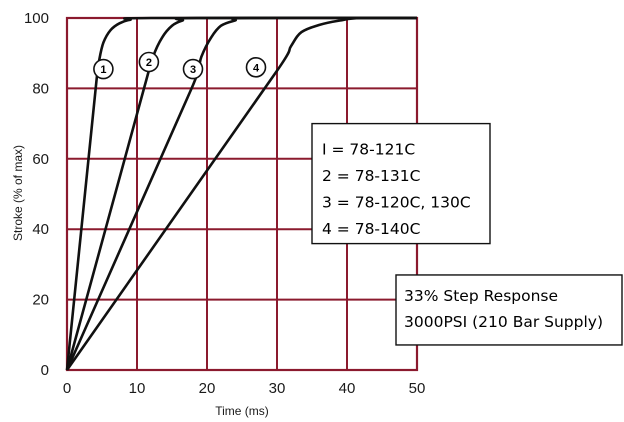 This screenshot has width=624, height=422. Describe the element at coordinates (40, 159) in the screenshot. I see `y-tick-label-60: 60` at that location.